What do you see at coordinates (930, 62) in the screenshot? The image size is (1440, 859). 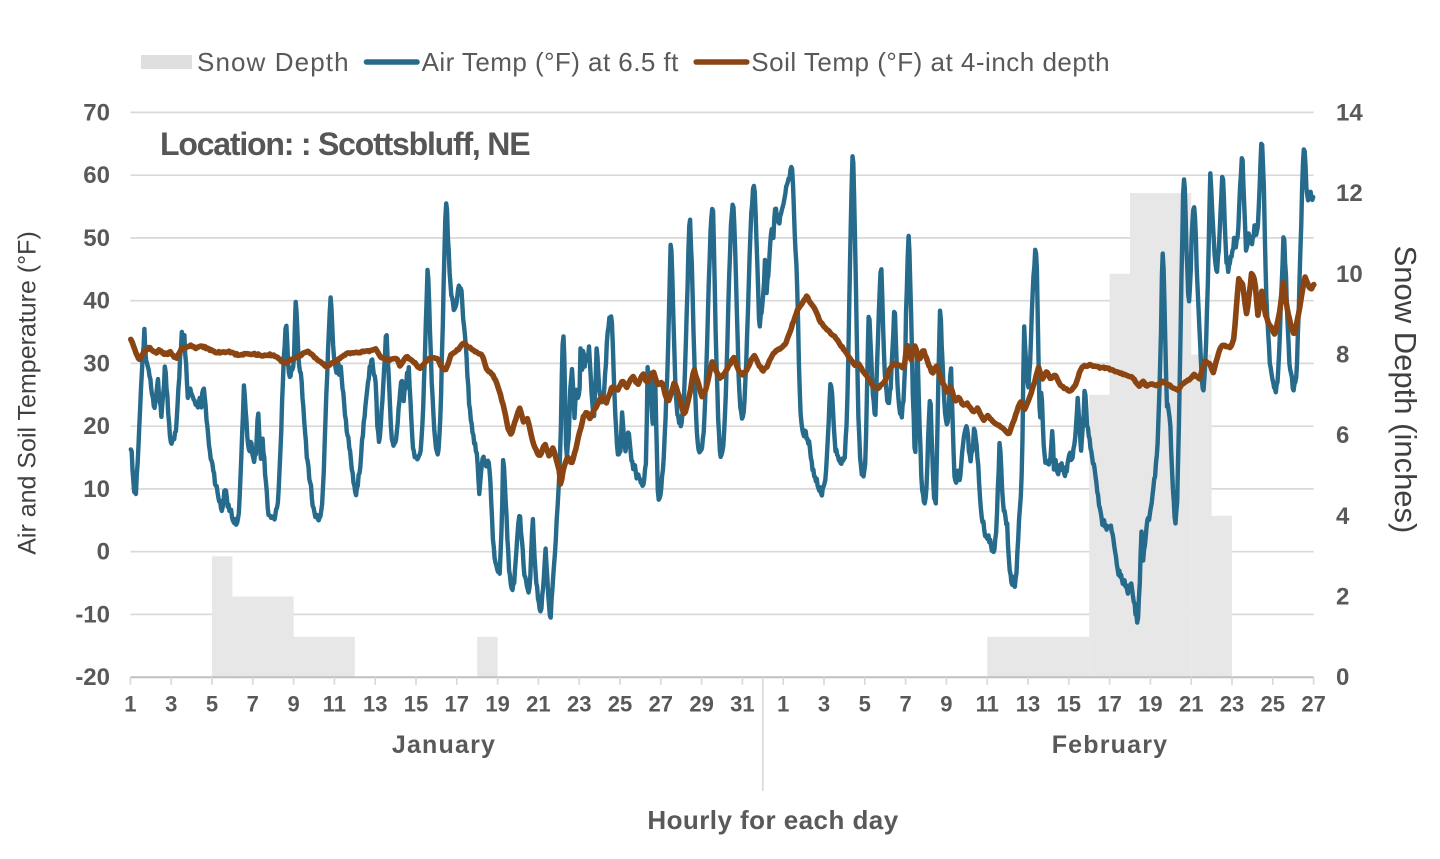 I see `svg-text: Soil Temp (°F) at 4-inch depth` at bounding box center [930, 62].